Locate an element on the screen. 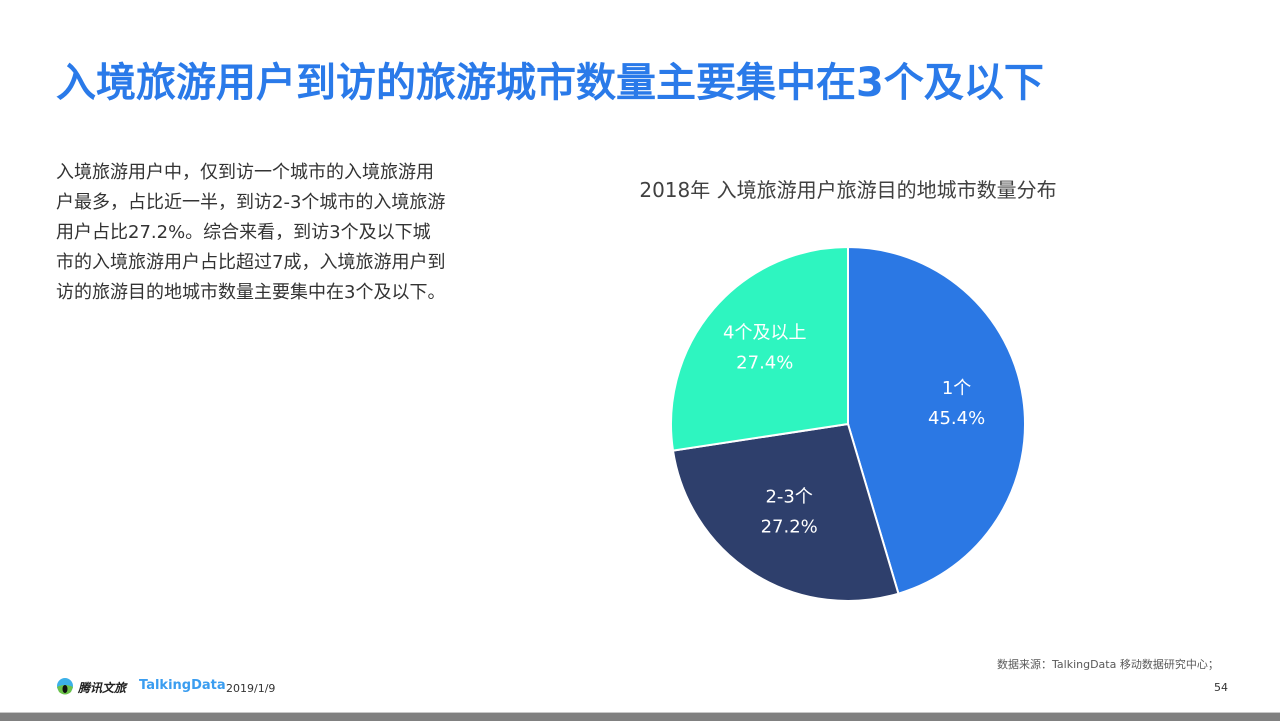 This screenshot has height=721, width=1280. date: 2019/1/9 is located at coordinates (251, 688).